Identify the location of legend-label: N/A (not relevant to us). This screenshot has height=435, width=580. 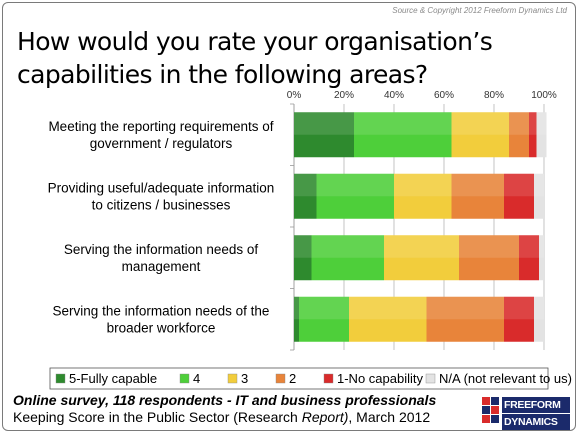
(505, 378).